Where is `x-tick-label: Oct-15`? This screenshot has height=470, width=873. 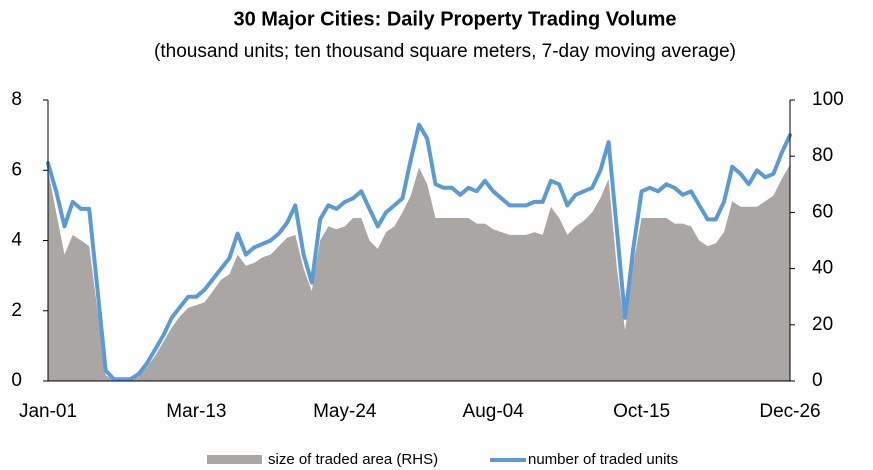
x-tick-label: Oct-15 is located at coordinates (641, 411).